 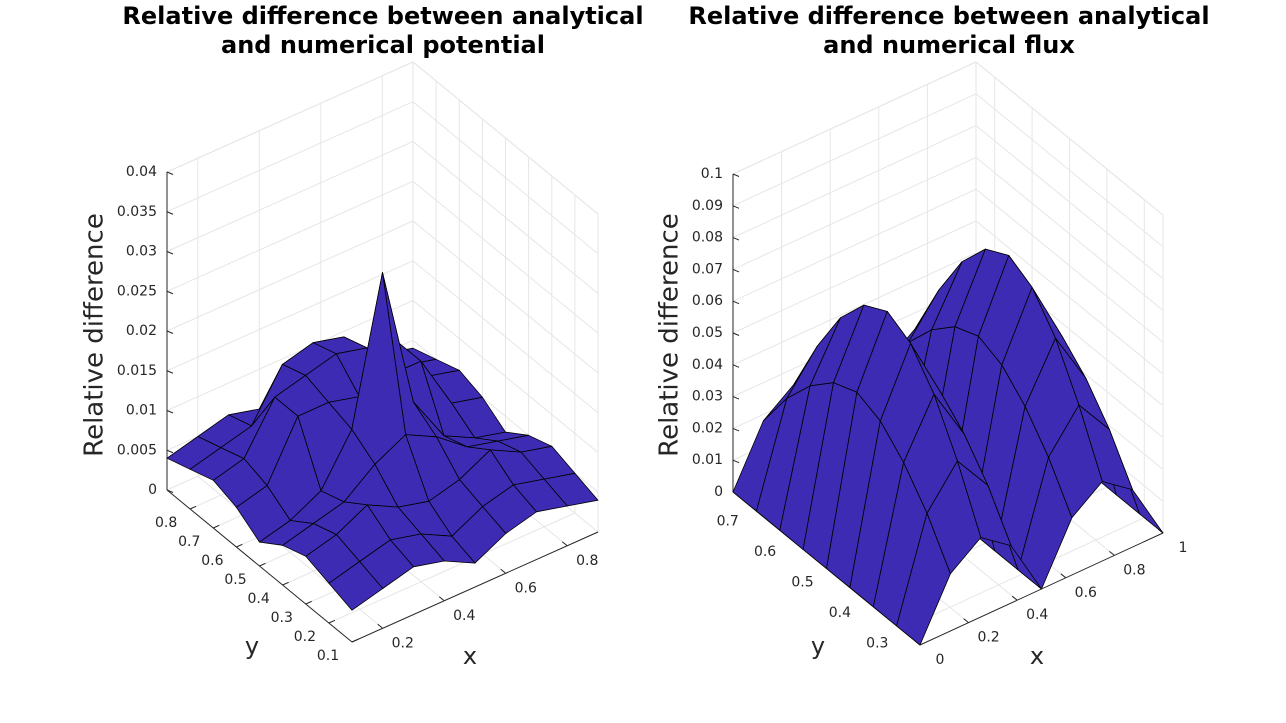 I want to click on x-tick-label: 1, so click(x=1183, y=548).